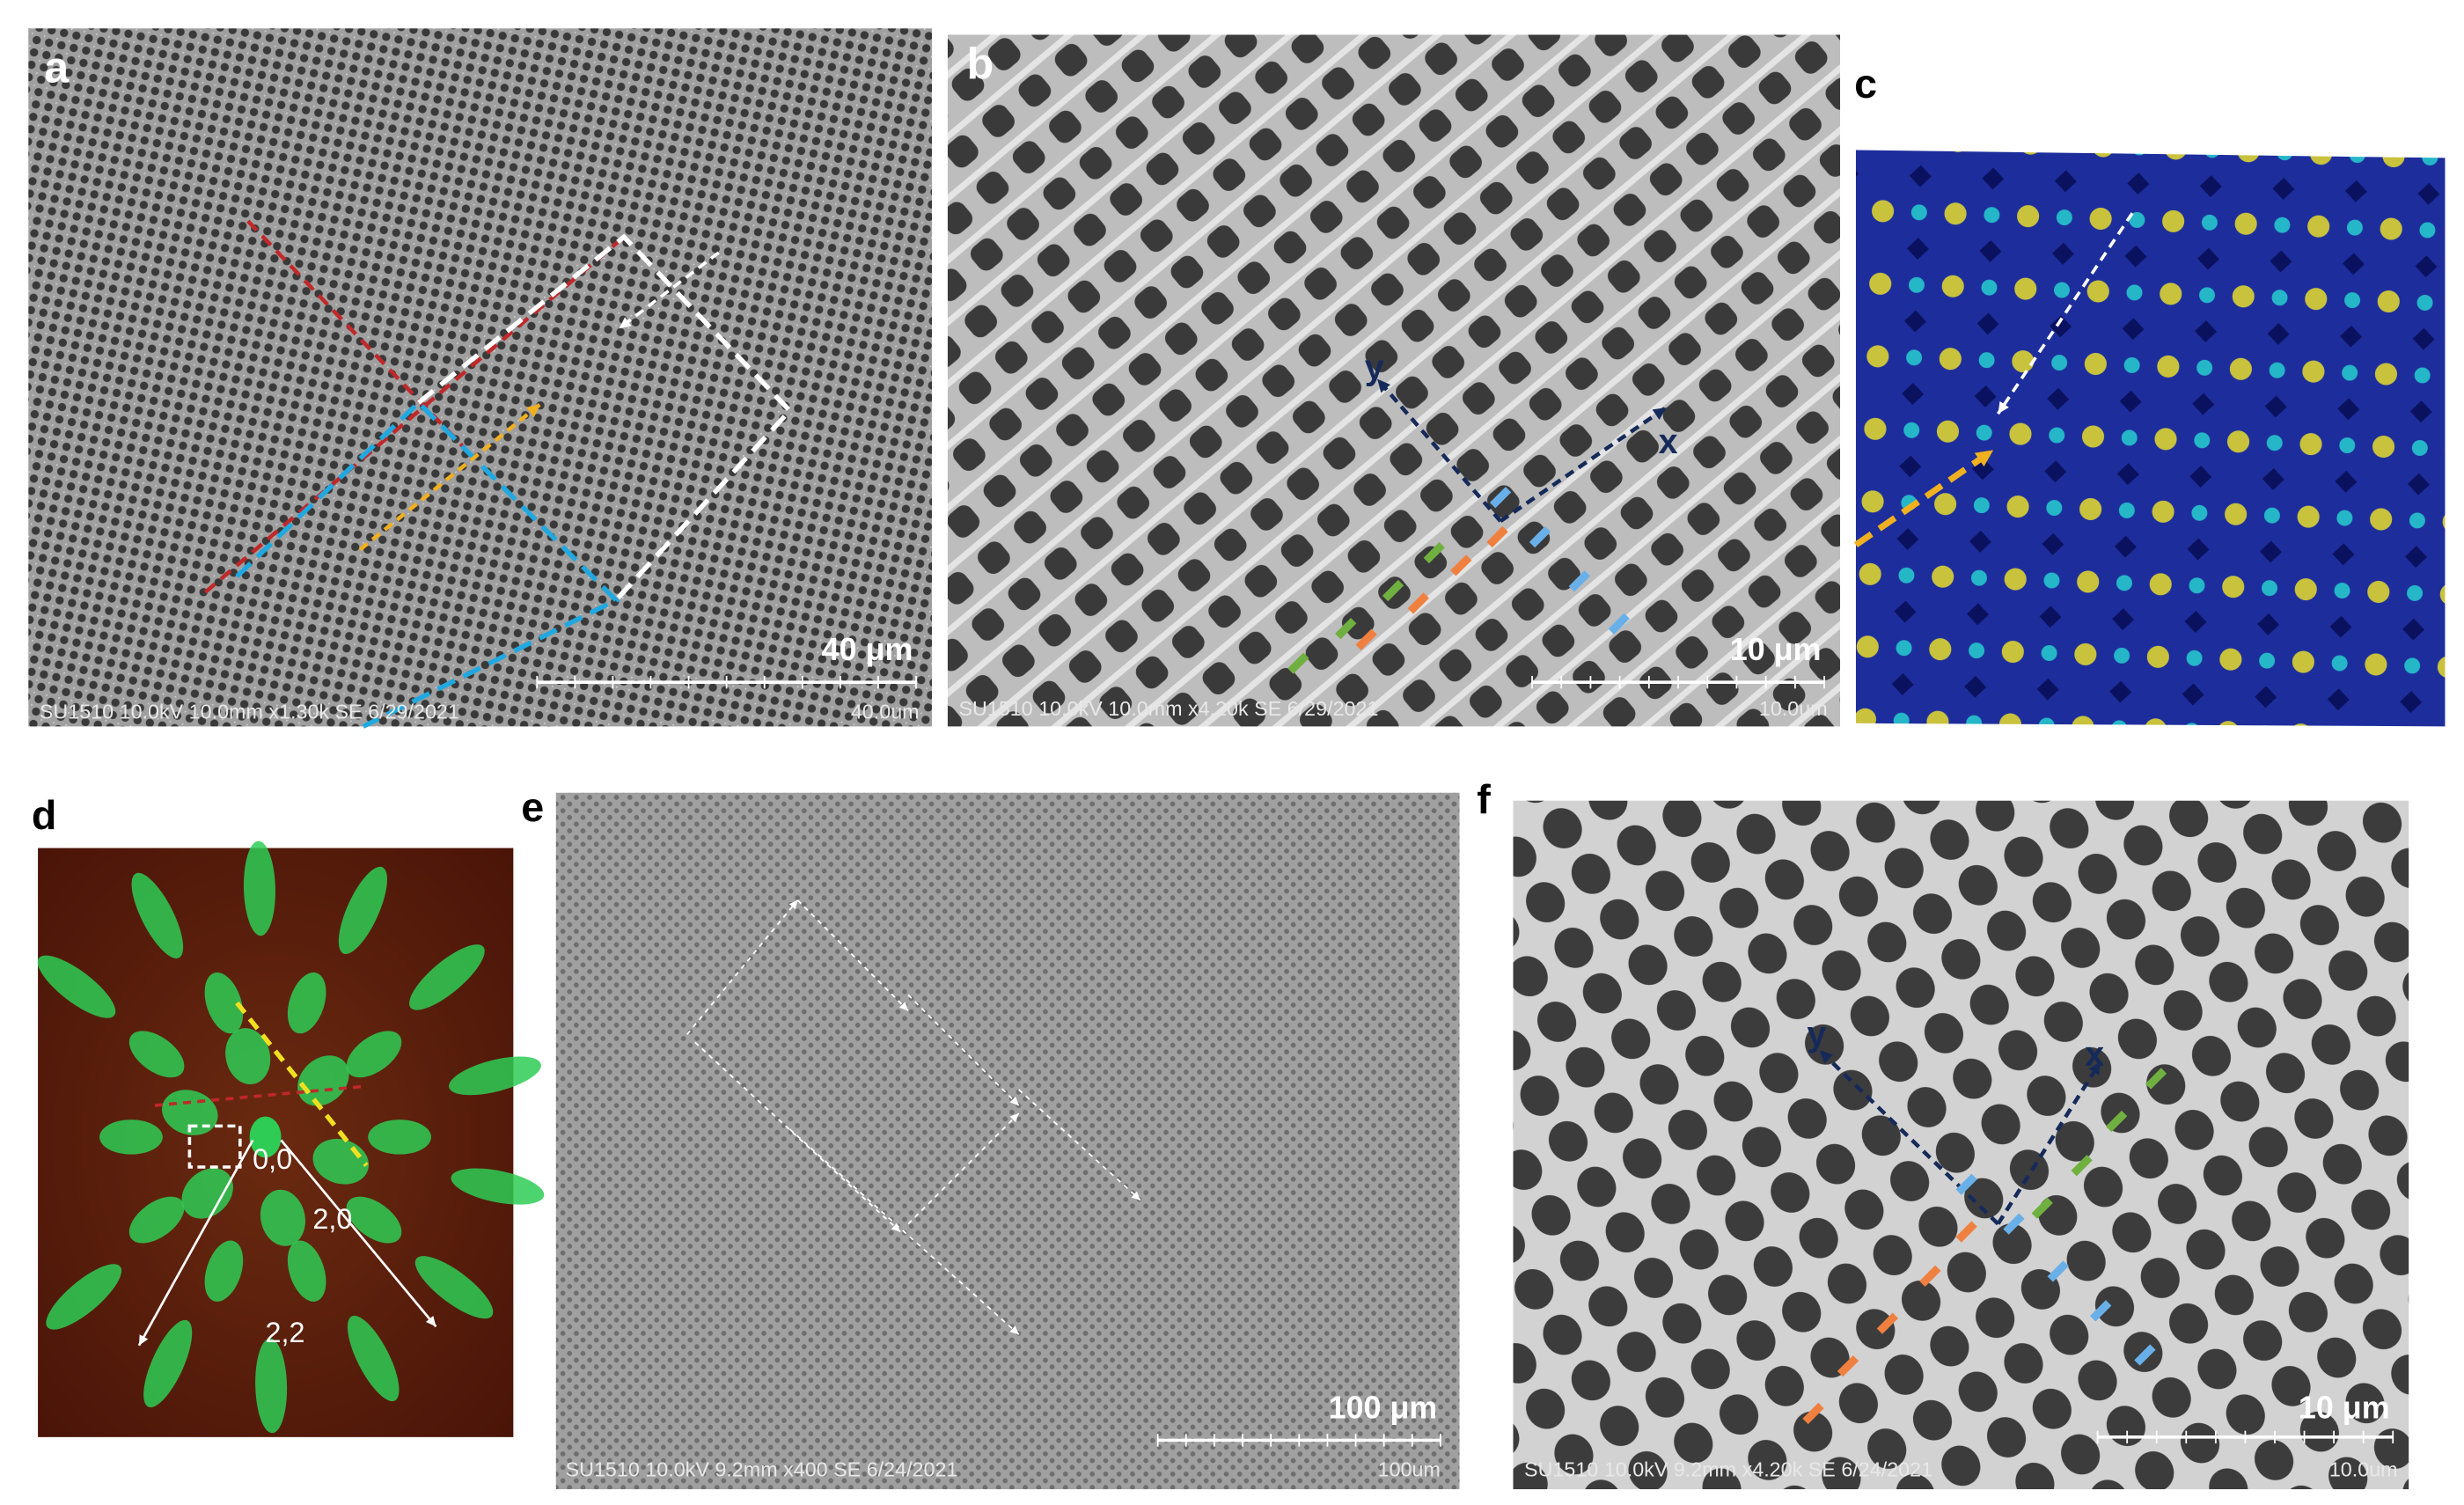  What do you see at coordinates (532, 807) in the screenshot?
I see `text: e` at bounding box center [532, 807].